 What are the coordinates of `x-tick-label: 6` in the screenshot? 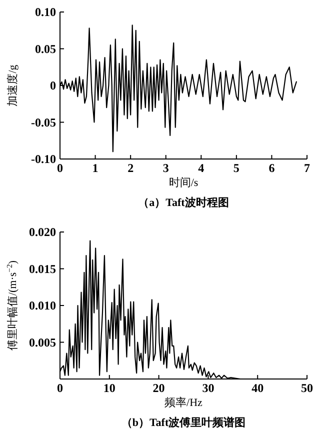 It's located at (271, 168).